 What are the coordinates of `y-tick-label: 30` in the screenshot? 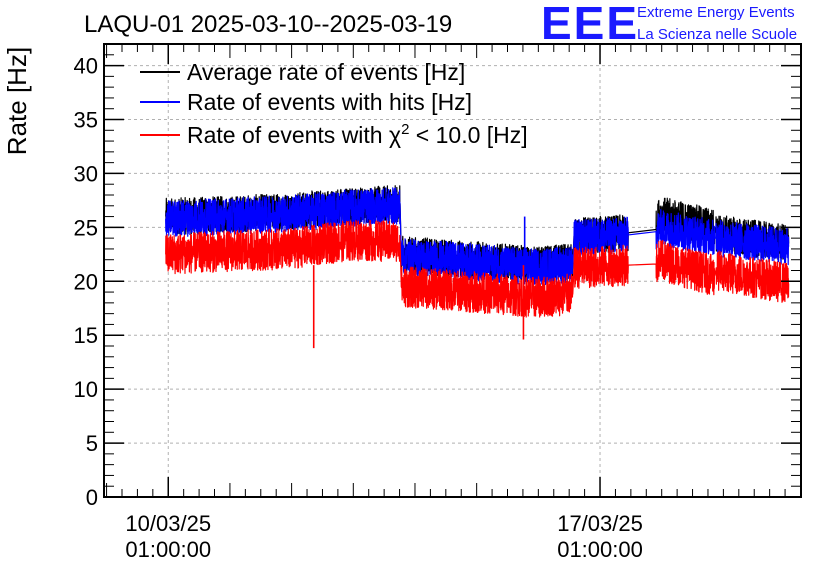 It's located at (86, 173).